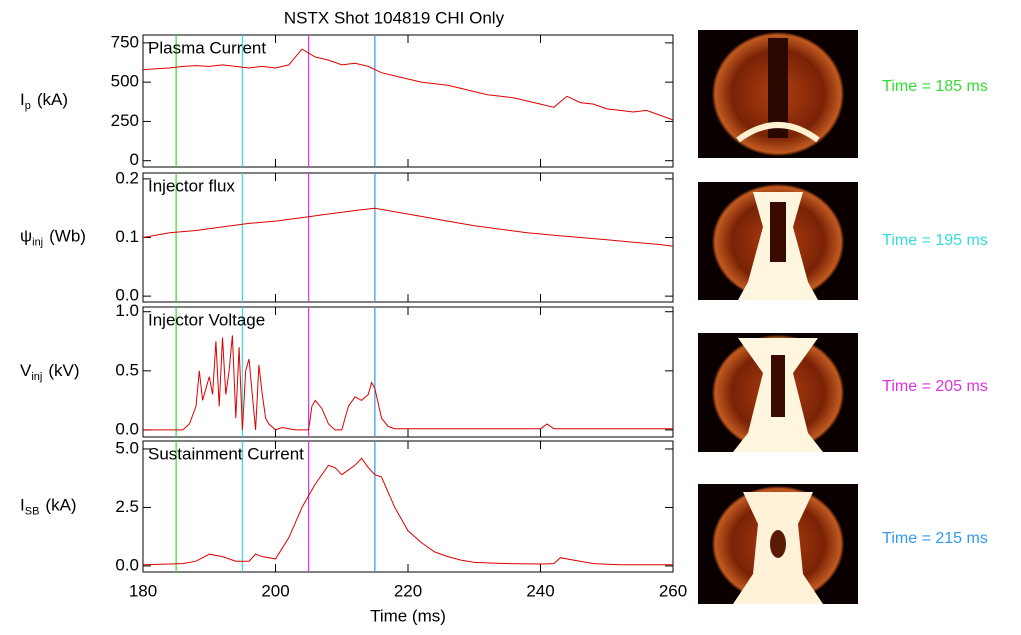 The width and height of the screenshot is (1021, 635). I want to click on camera-images, so click(778, 317).